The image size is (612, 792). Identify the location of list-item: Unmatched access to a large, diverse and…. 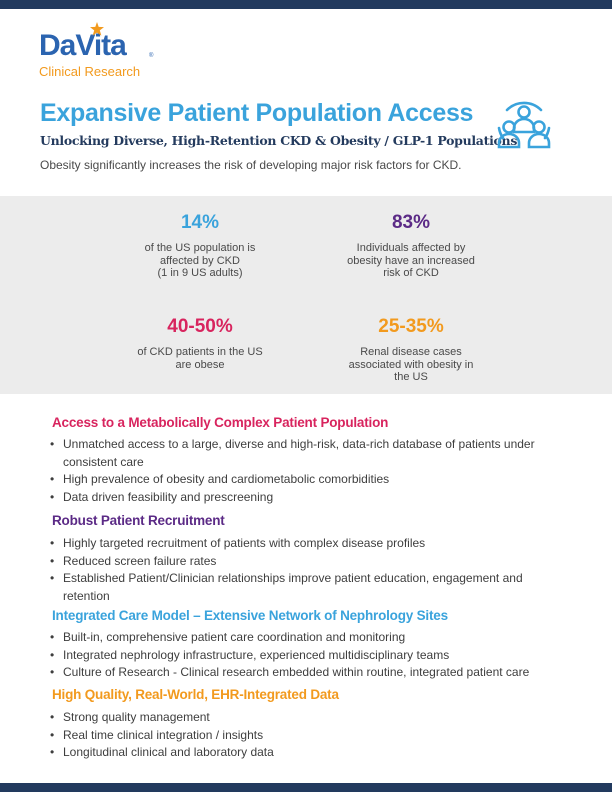
(310, 453).